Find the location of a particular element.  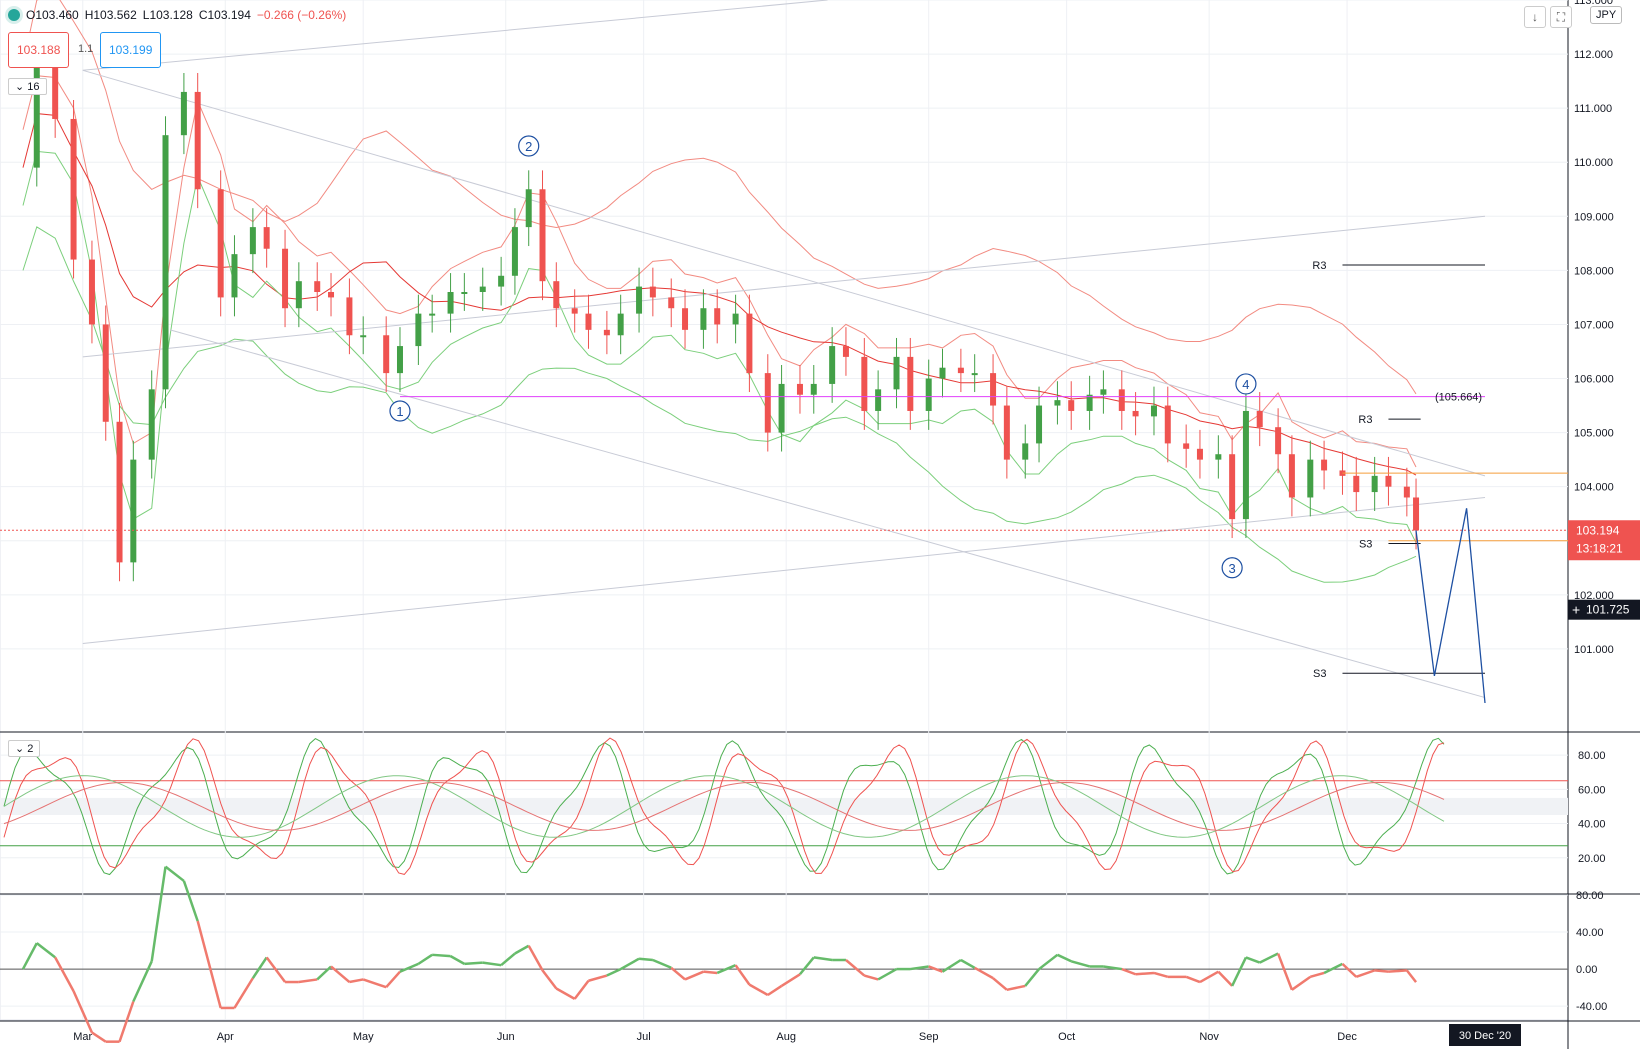

indicators-toggle: ⌄ 16 is located at coordinates (27, 86).